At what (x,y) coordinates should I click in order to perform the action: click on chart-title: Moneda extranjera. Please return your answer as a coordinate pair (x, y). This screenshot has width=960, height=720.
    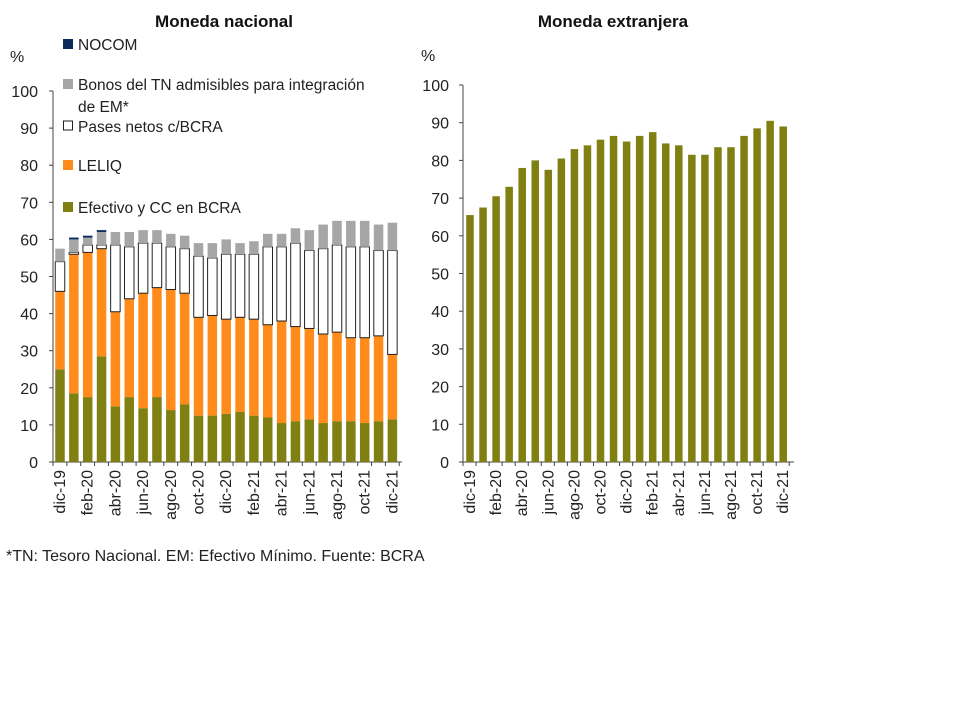
    Looking at the image, I should click on (613, 21).